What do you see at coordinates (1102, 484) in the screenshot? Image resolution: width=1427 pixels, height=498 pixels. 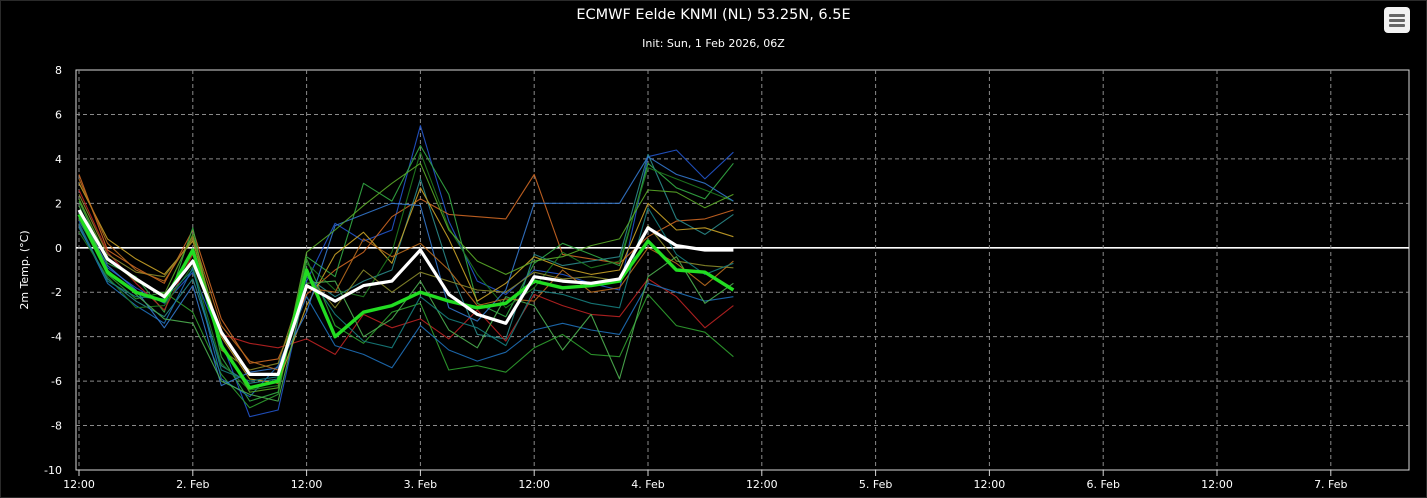 I see `x-tick-label: 6. Feb` at bounding box center [1102, 484].